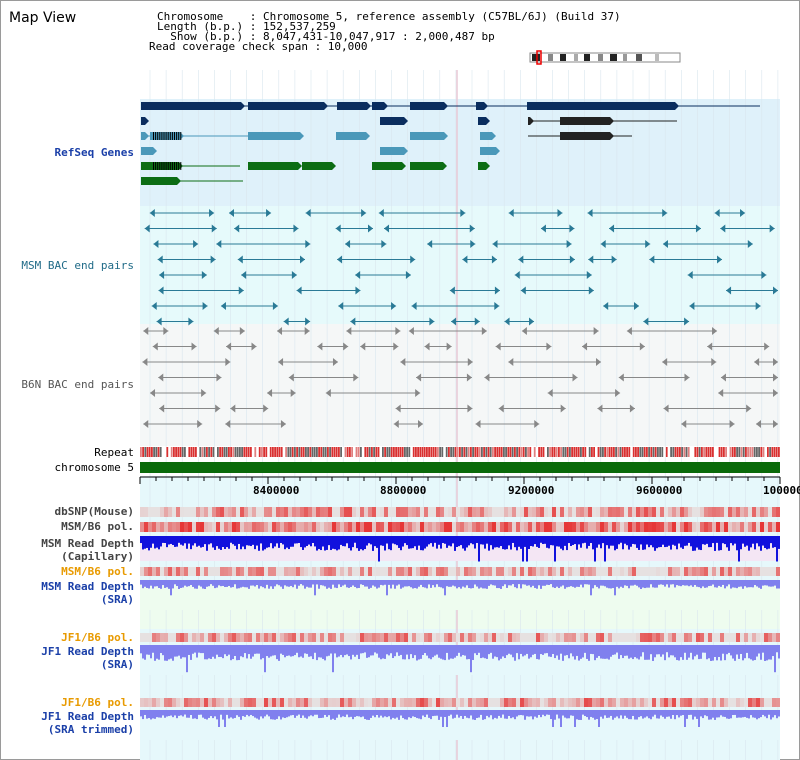 This screenshot has width=800, height=760. I want to click on msm-b6-pol-label-1: MSM/B6 pol., so click(97, 526).